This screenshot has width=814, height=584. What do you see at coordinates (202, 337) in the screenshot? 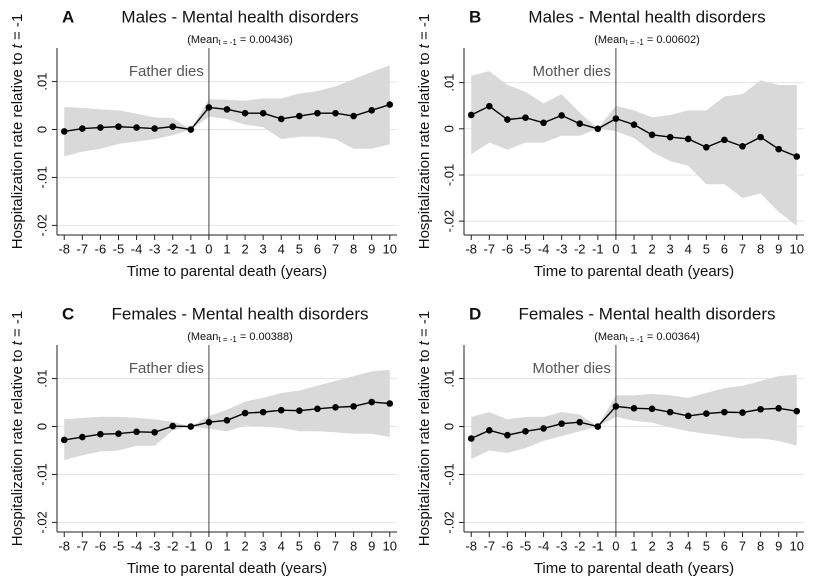
I see `subtitle-text: (Mean` at bounding box center [202, 337].